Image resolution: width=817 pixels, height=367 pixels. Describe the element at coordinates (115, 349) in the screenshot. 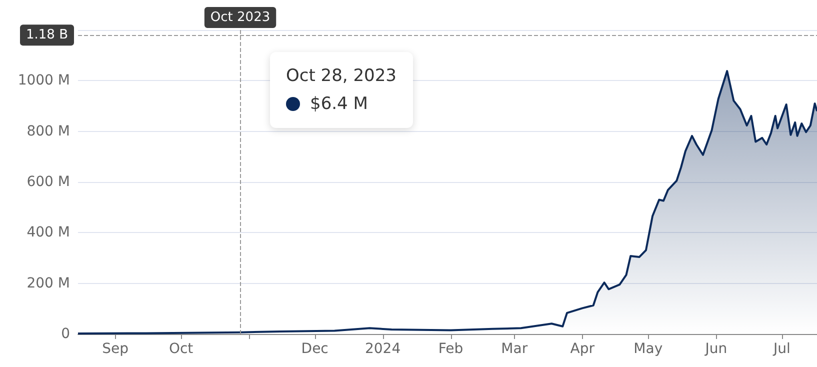

I see `x-tick-label: Sep` at that location.